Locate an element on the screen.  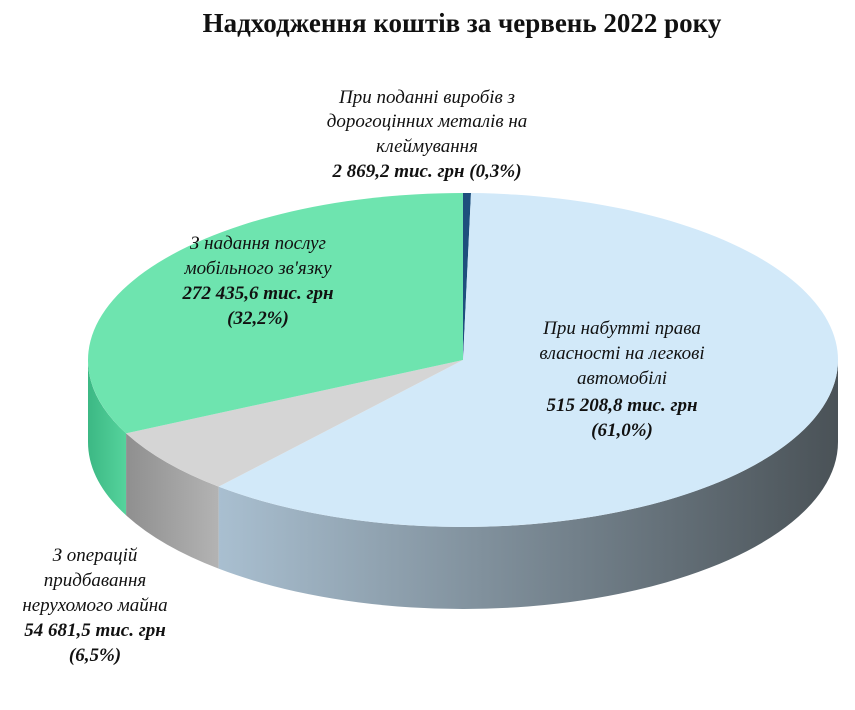
chart-title: Надходження коштів за червень 2022 року is located at coordinates (462, 23).